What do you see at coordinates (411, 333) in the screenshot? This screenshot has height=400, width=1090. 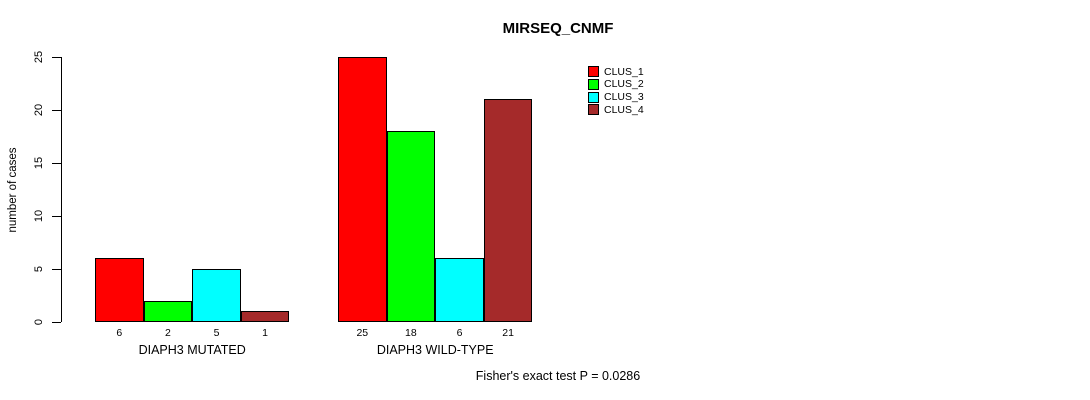 I see `bar-value-label: 18` at bounding box center [411, 333].